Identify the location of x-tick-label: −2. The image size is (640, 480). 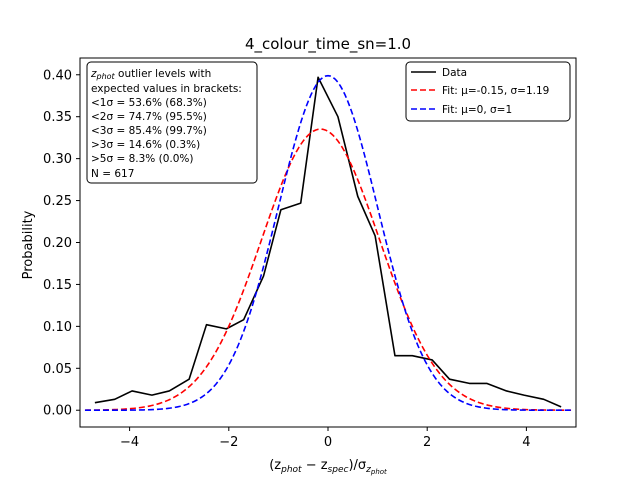
(228, 442).